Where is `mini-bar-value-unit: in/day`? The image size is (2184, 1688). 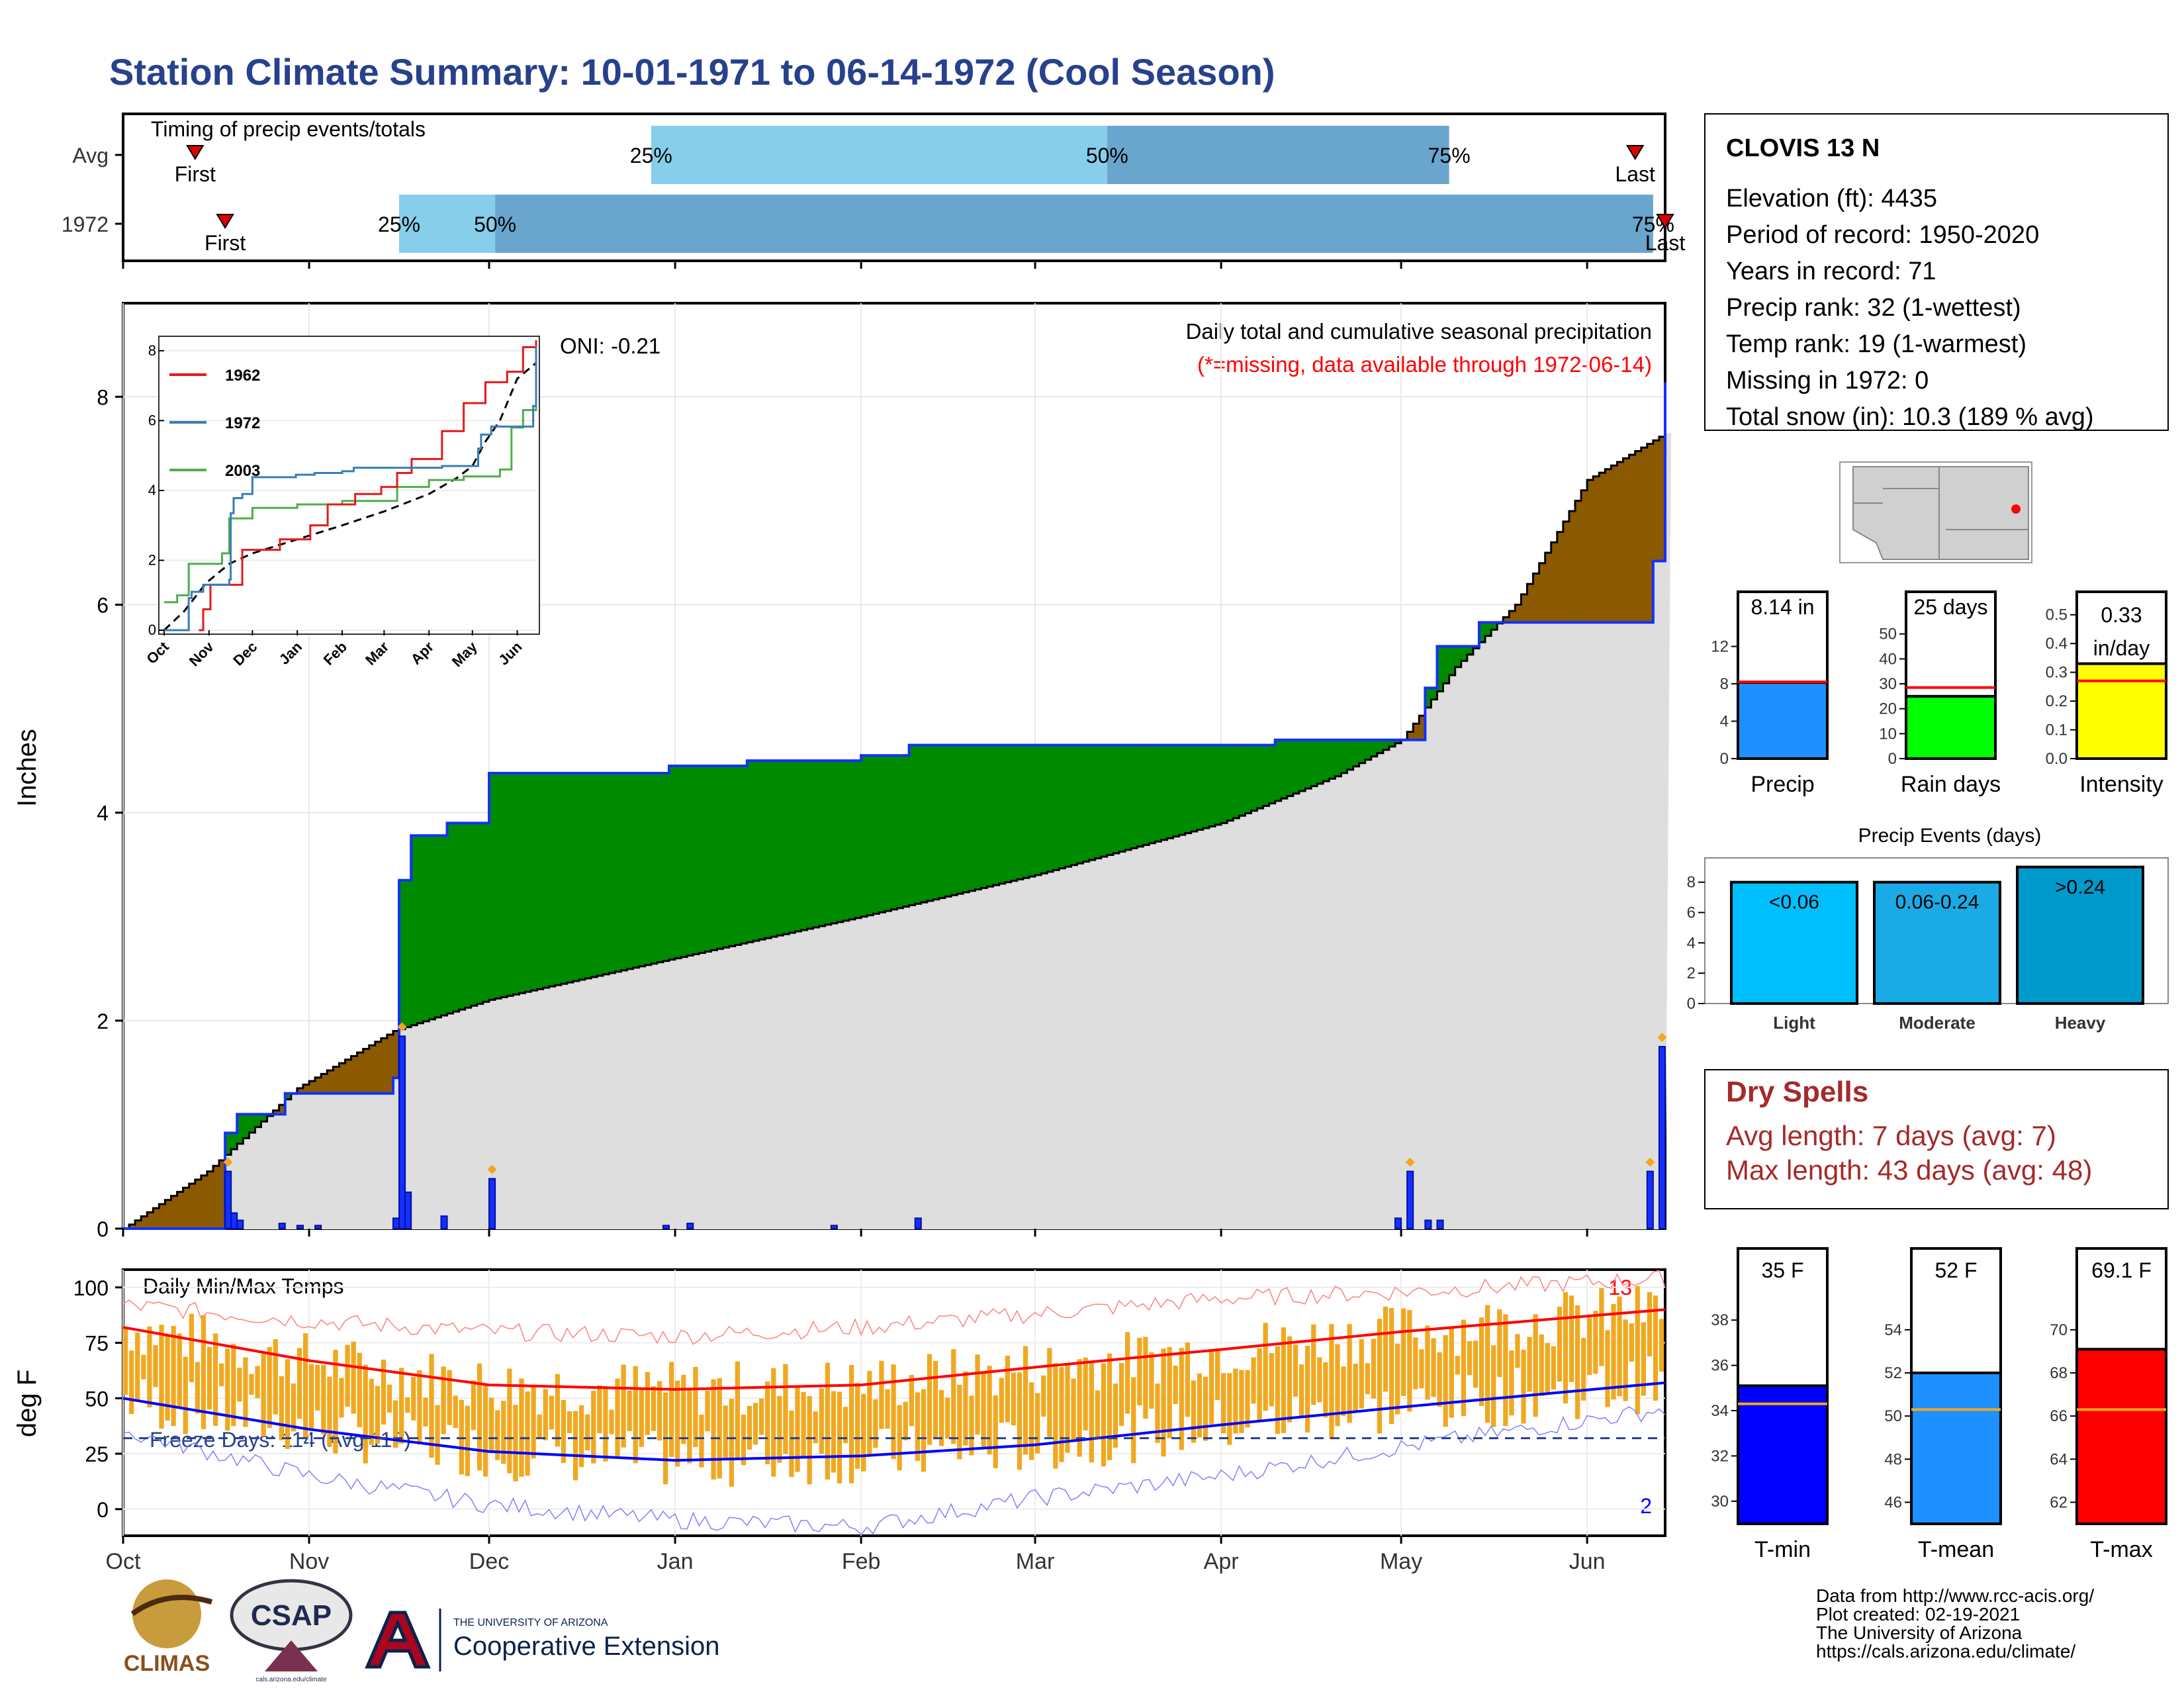 mini-bar-value-unit: in/day is located at coordinates (2121, 648).